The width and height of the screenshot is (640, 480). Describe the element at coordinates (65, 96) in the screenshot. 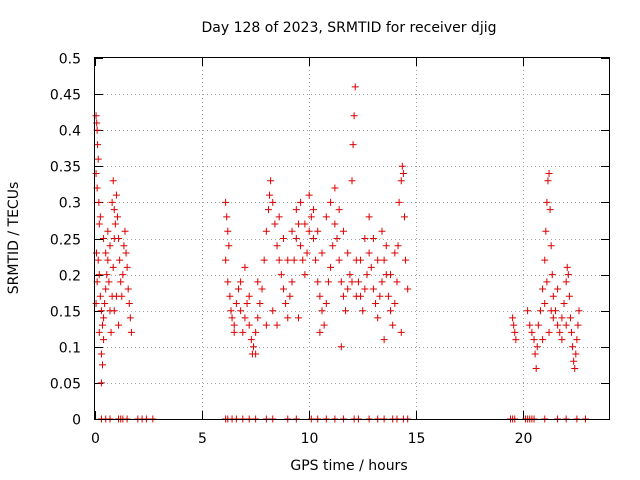

I see `y-tick-label: 0.45` at that location.